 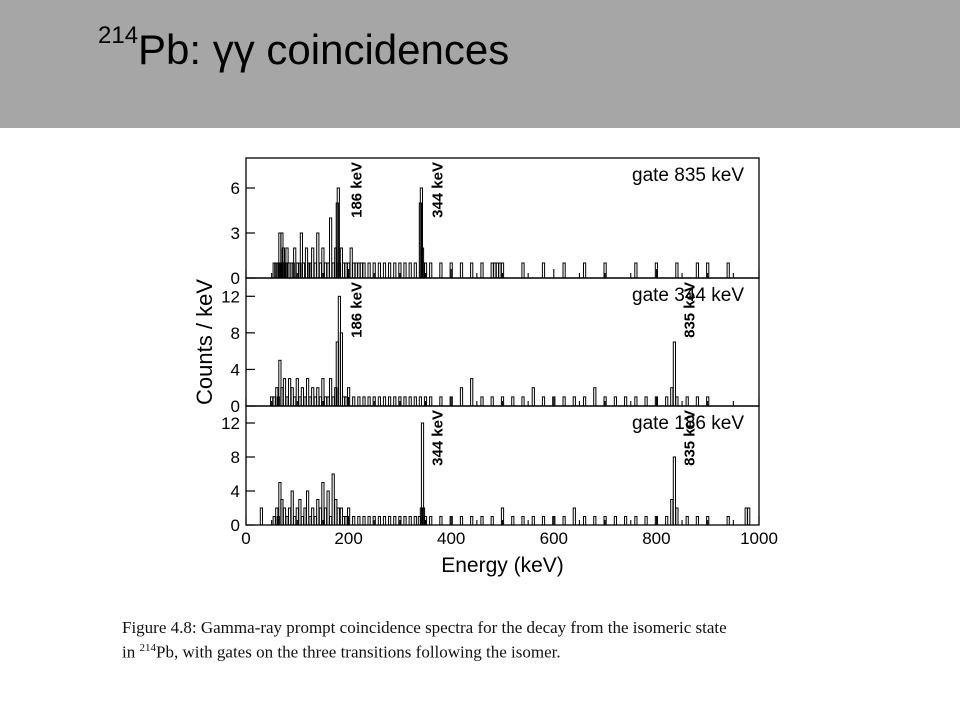 I want to click on title-superscript: 214, so click(x=118, y=35).